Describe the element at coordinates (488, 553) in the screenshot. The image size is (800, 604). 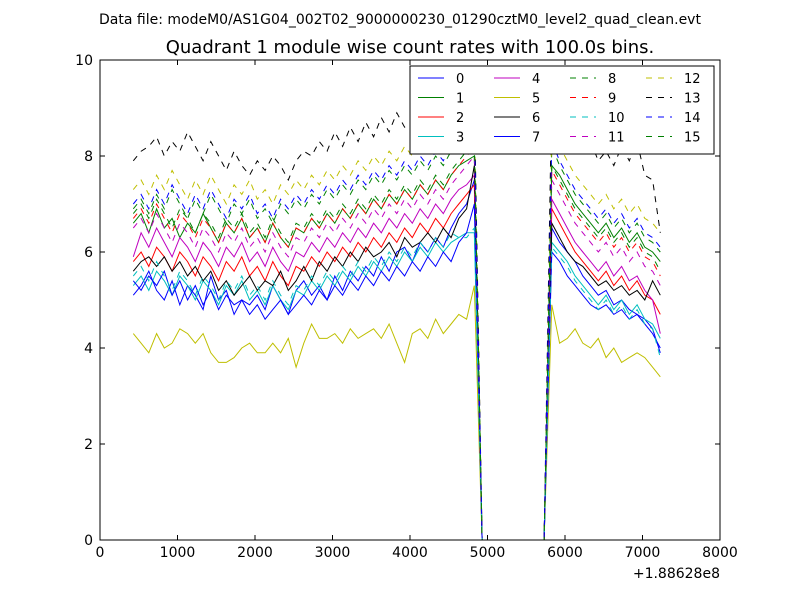
I see `x-tick-label: 5000` at that location.